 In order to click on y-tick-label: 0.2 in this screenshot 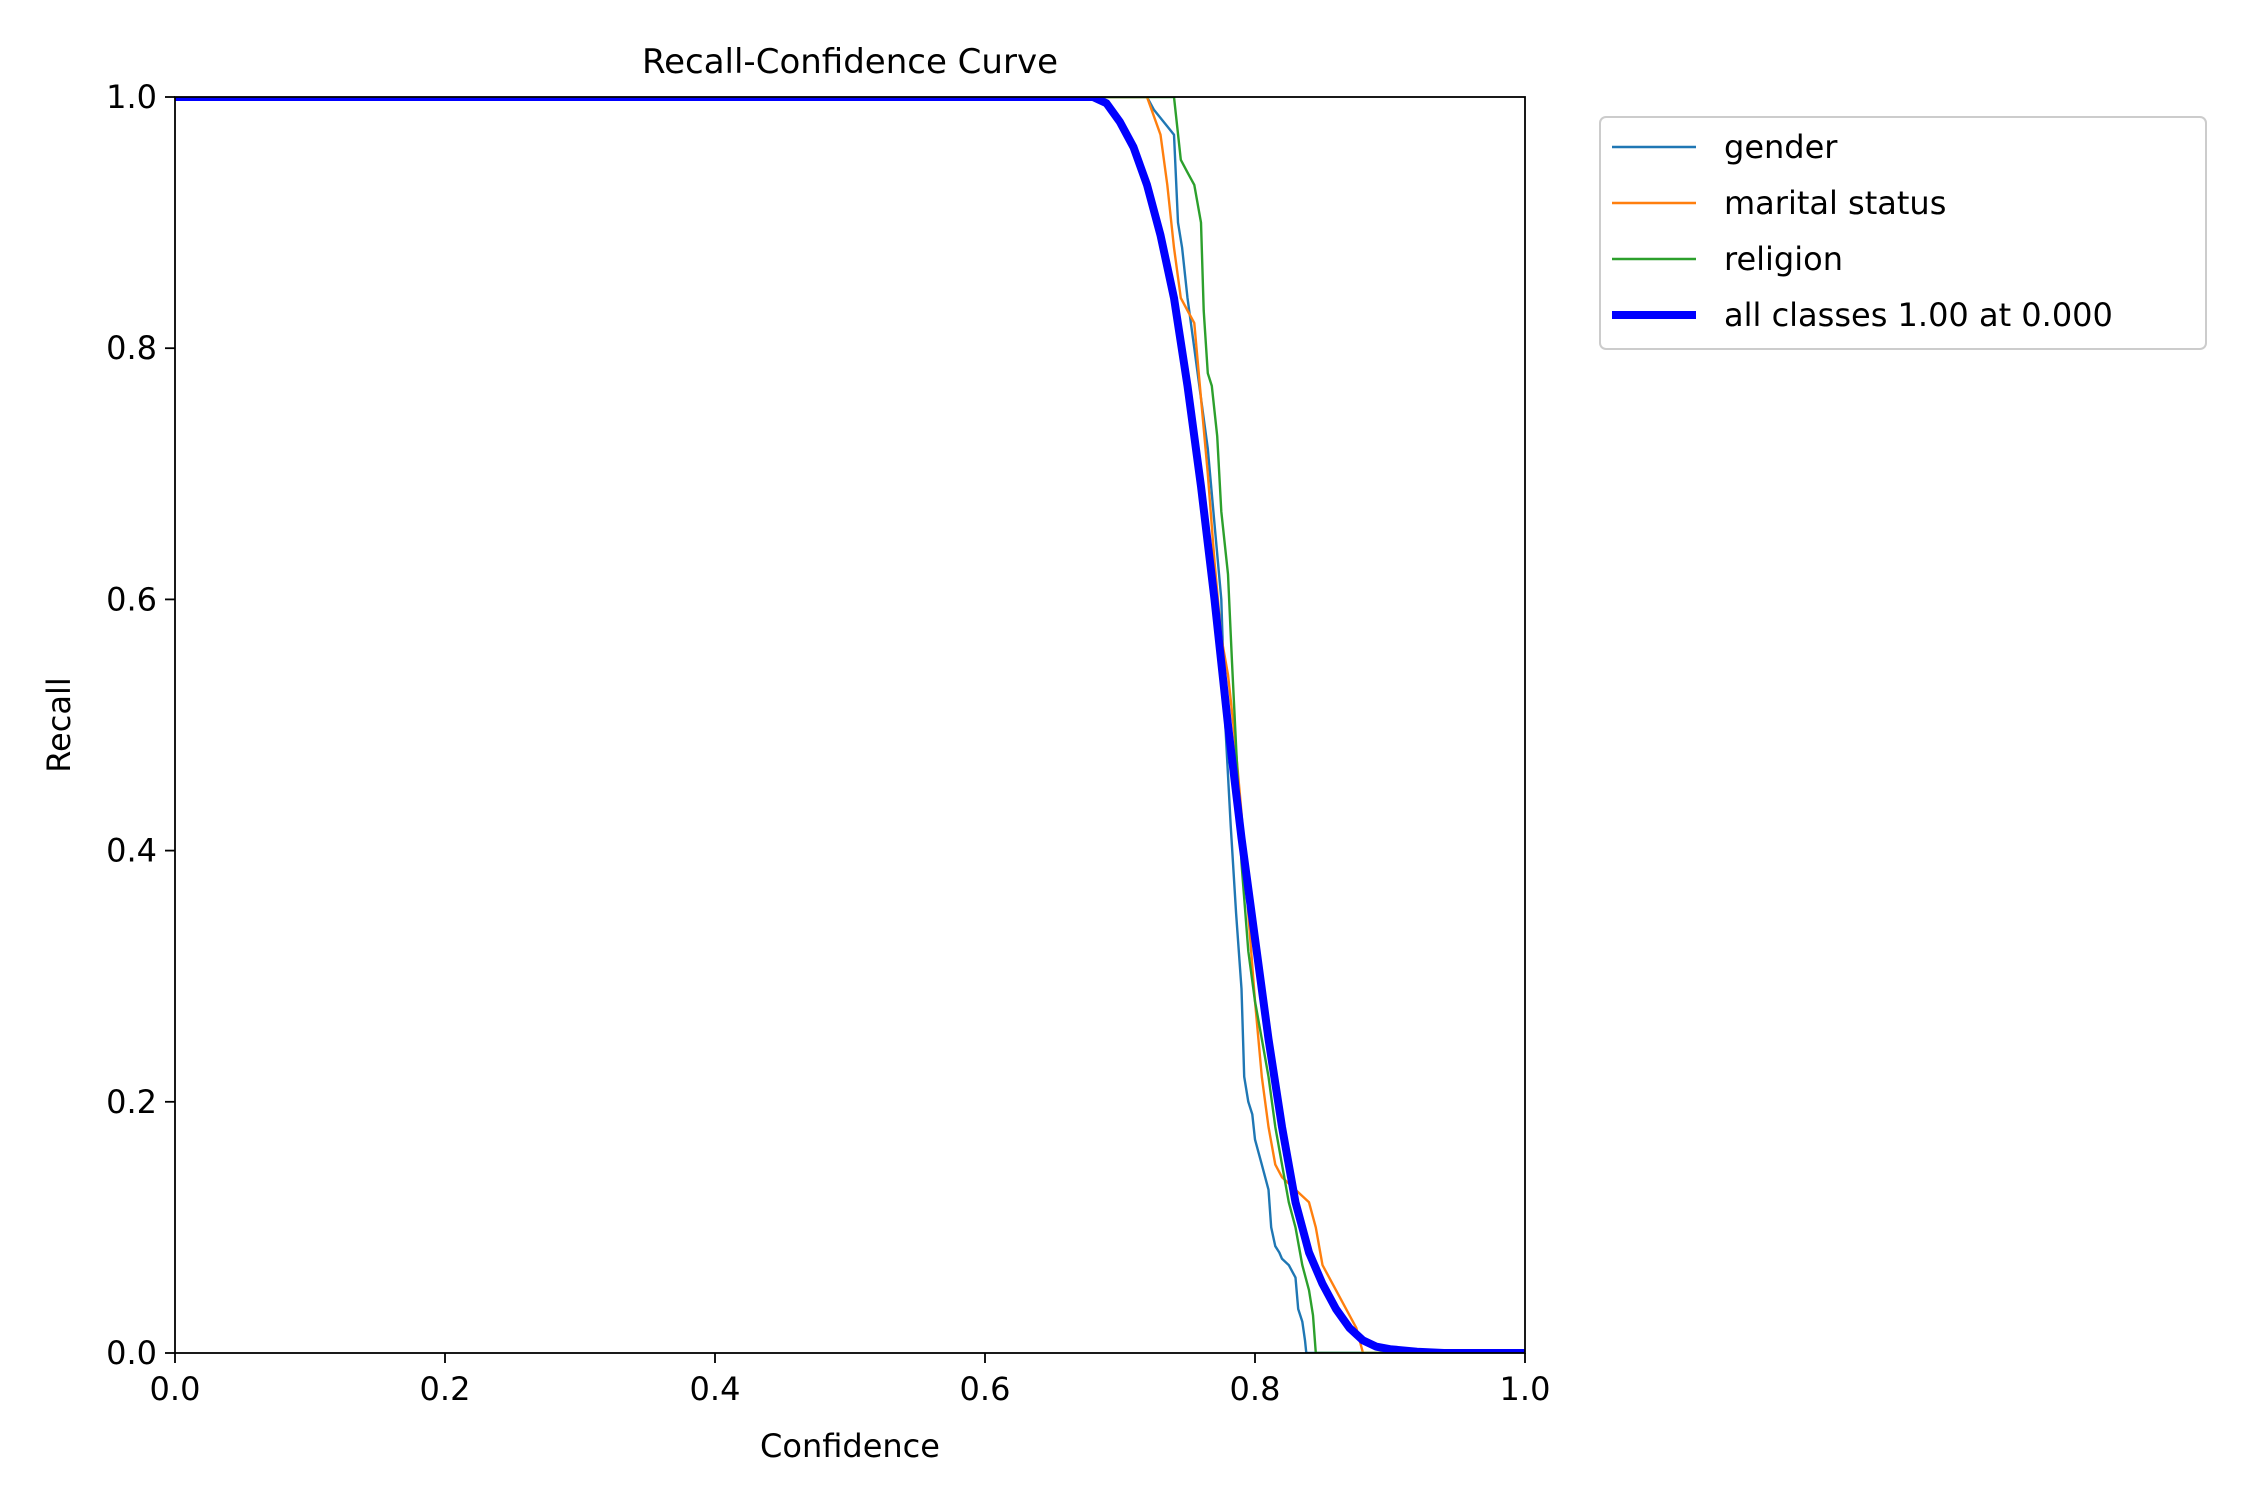, I will do `click(131, 1102)`.